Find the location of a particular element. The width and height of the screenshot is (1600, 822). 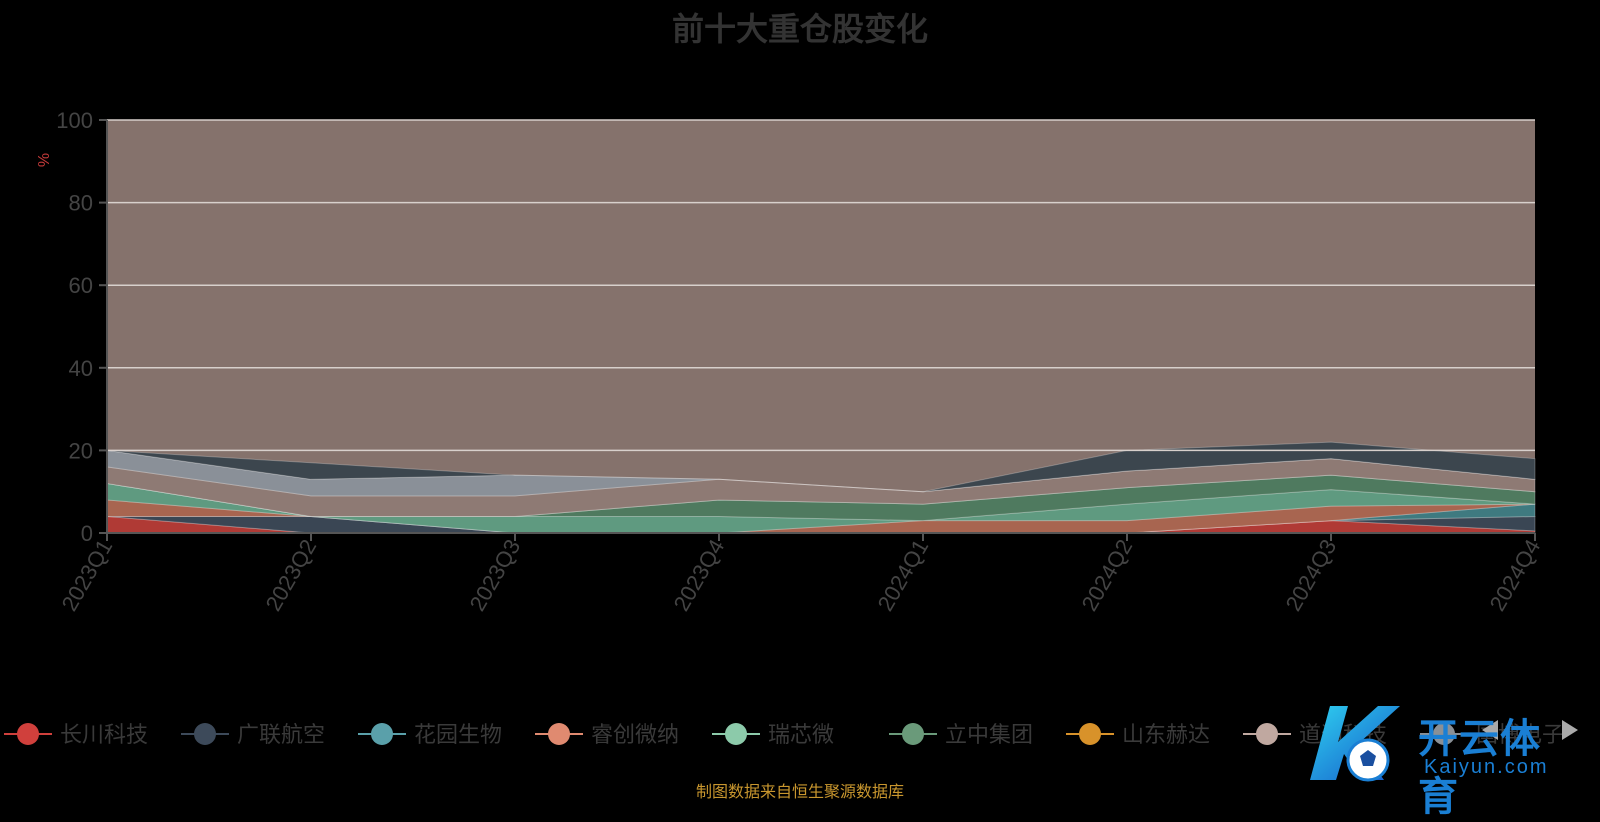

y-axis-label: % is located at coordinates (44, 160).